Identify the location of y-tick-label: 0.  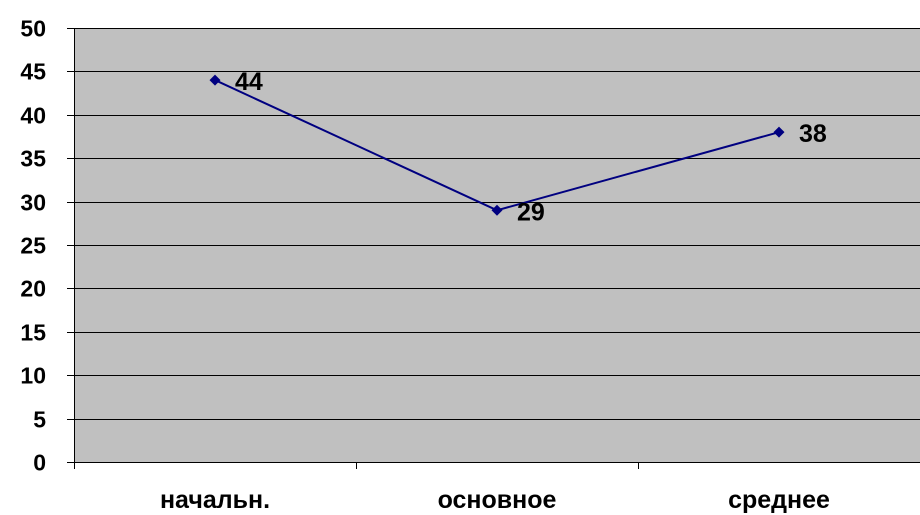
(39, 463).